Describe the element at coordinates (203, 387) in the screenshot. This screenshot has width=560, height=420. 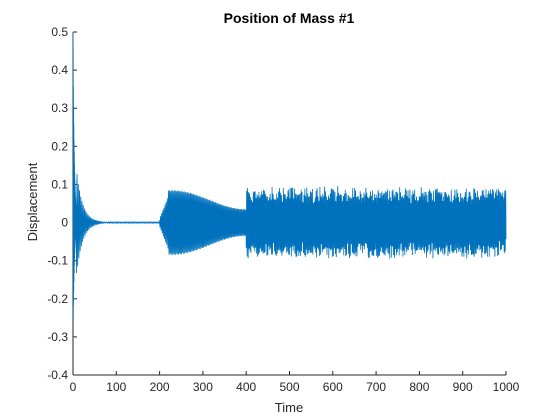
I see `x-tick-label: 300` at that location.